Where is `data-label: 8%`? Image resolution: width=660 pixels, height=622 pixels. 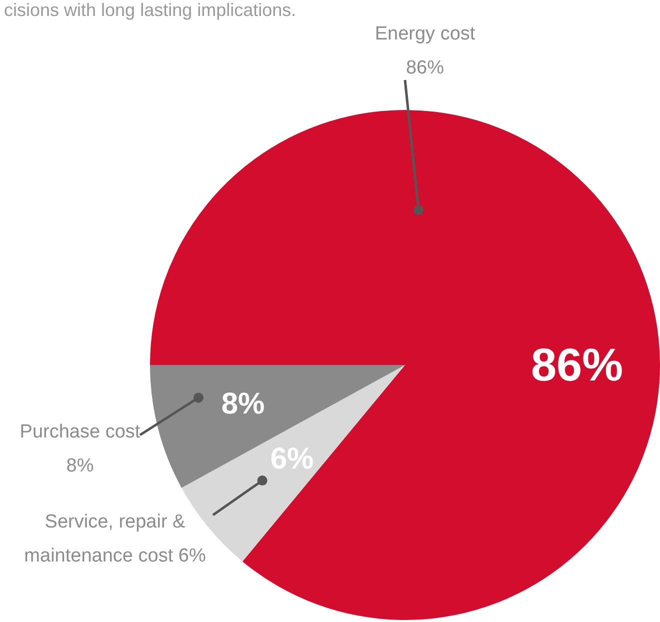 data-label: 8% is located at coordinates (243, 403).